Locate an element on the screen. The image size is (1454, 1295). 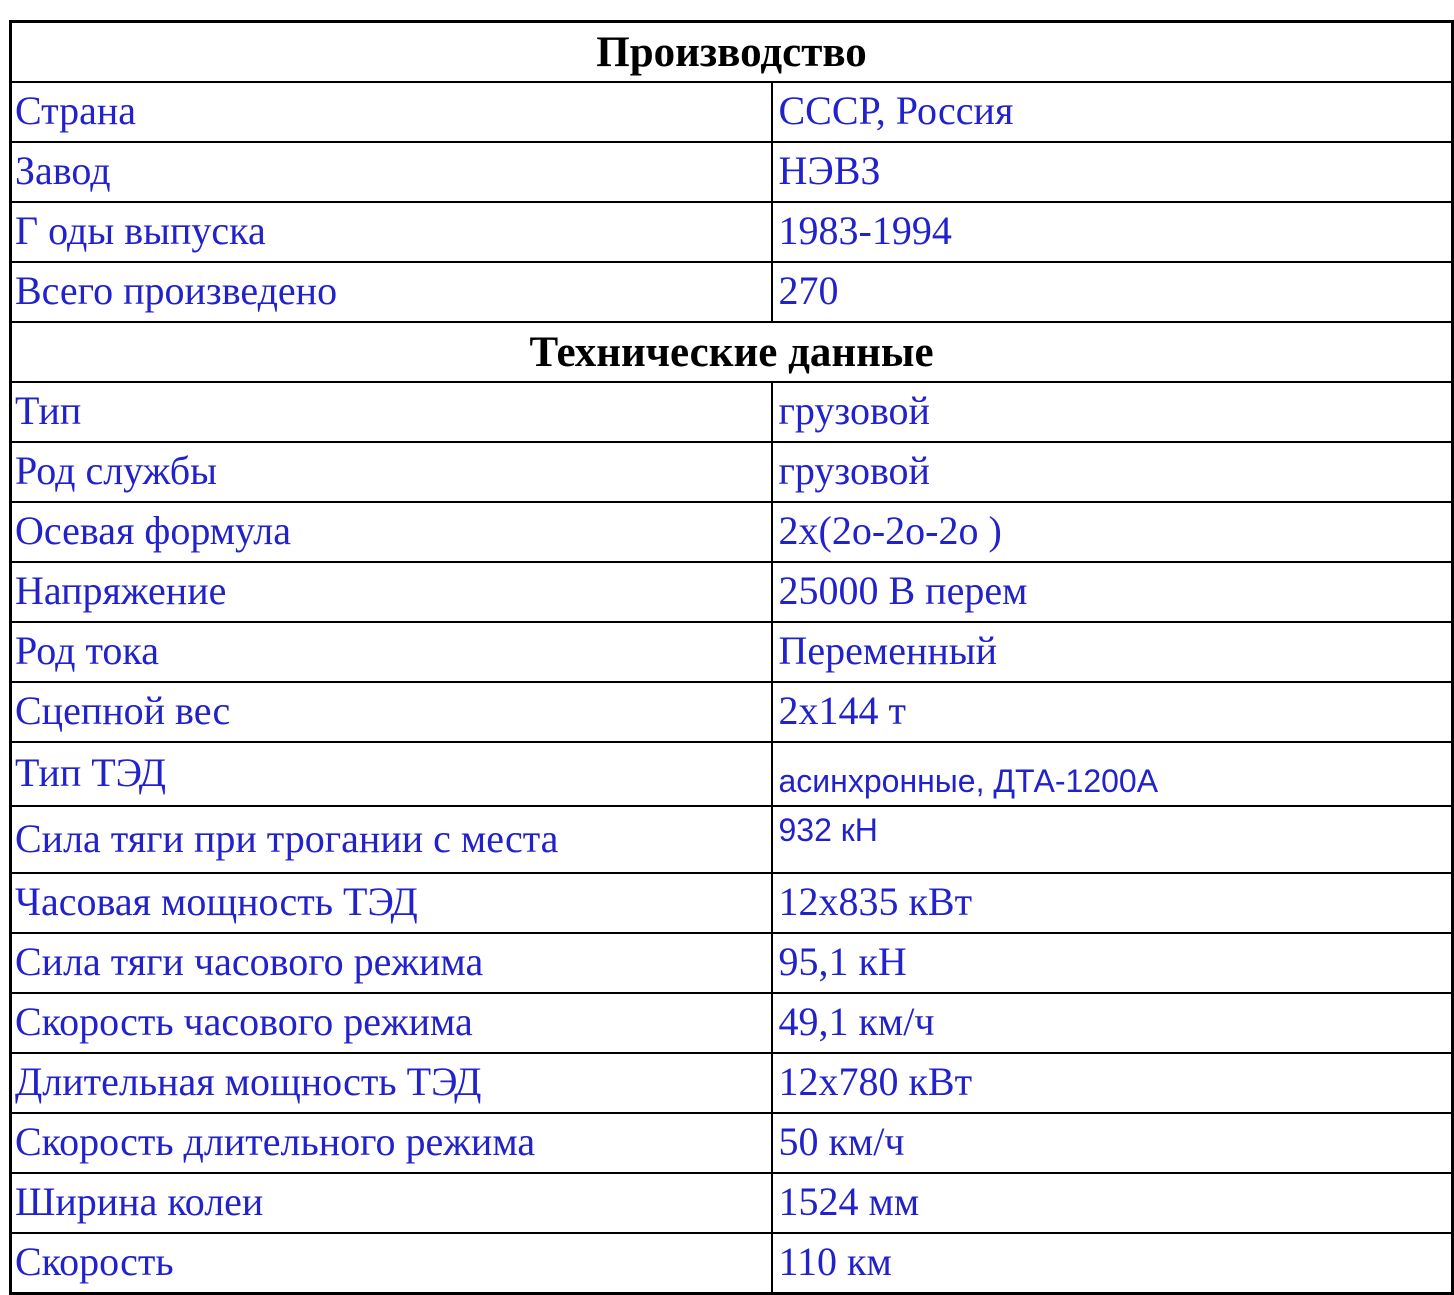
table-row: Длительная мощность ТЭД 12х780 кВт is located at coordinates (731, 1083).